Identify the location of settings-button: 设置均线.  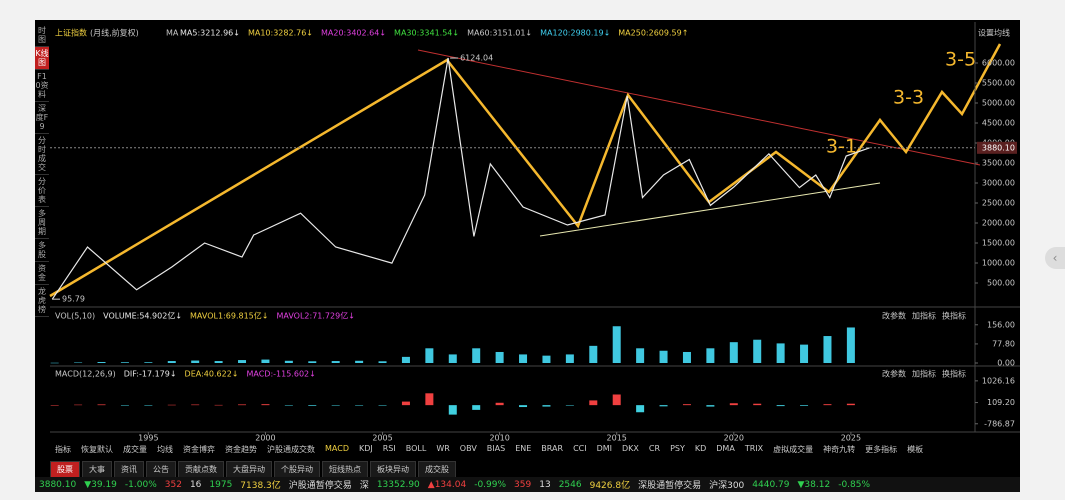
(994, 33).